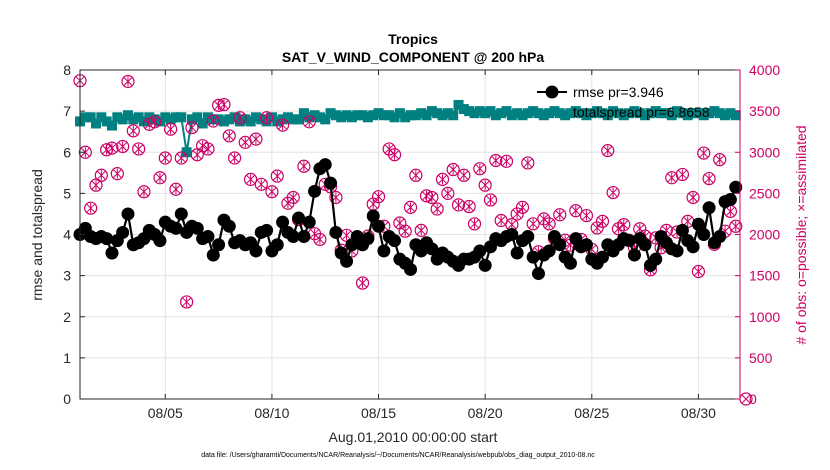  I want to click on y-left-tick-label: 1, so click(67, 358).